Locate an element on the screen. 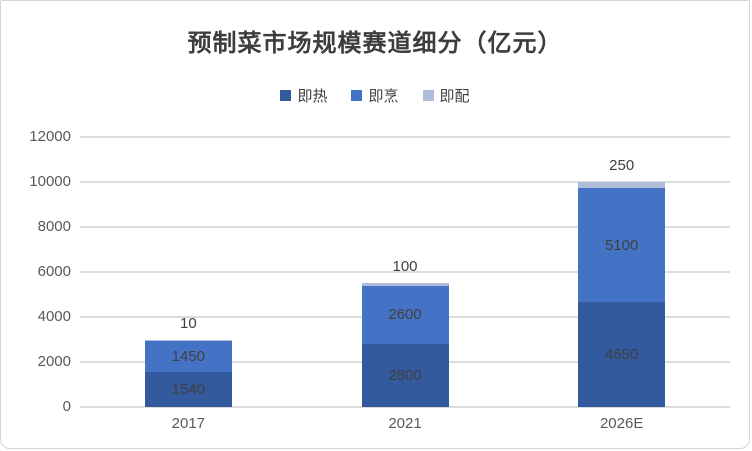 Image resolution: width=752 pixels, height=451 pixels. bar-value-label-2017-即烹: 1450 is located at coordinates (188, 356).